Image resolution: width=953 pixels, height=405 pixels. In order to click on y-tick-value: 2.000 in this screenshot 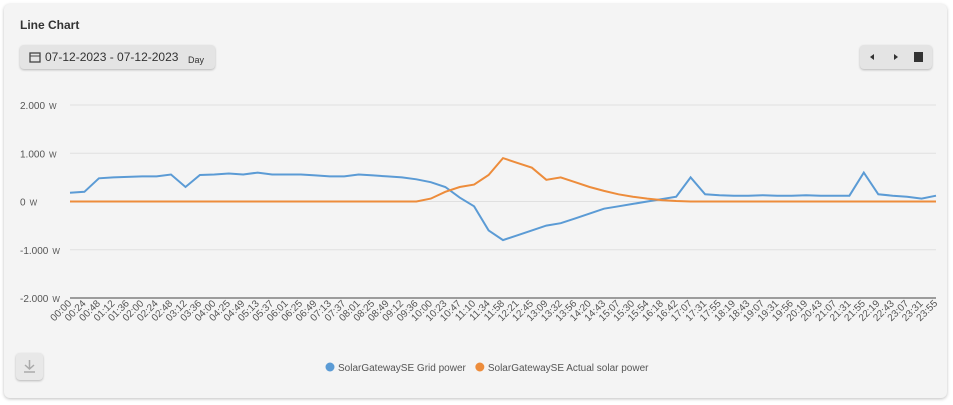, I will do `click(32, 106)`.